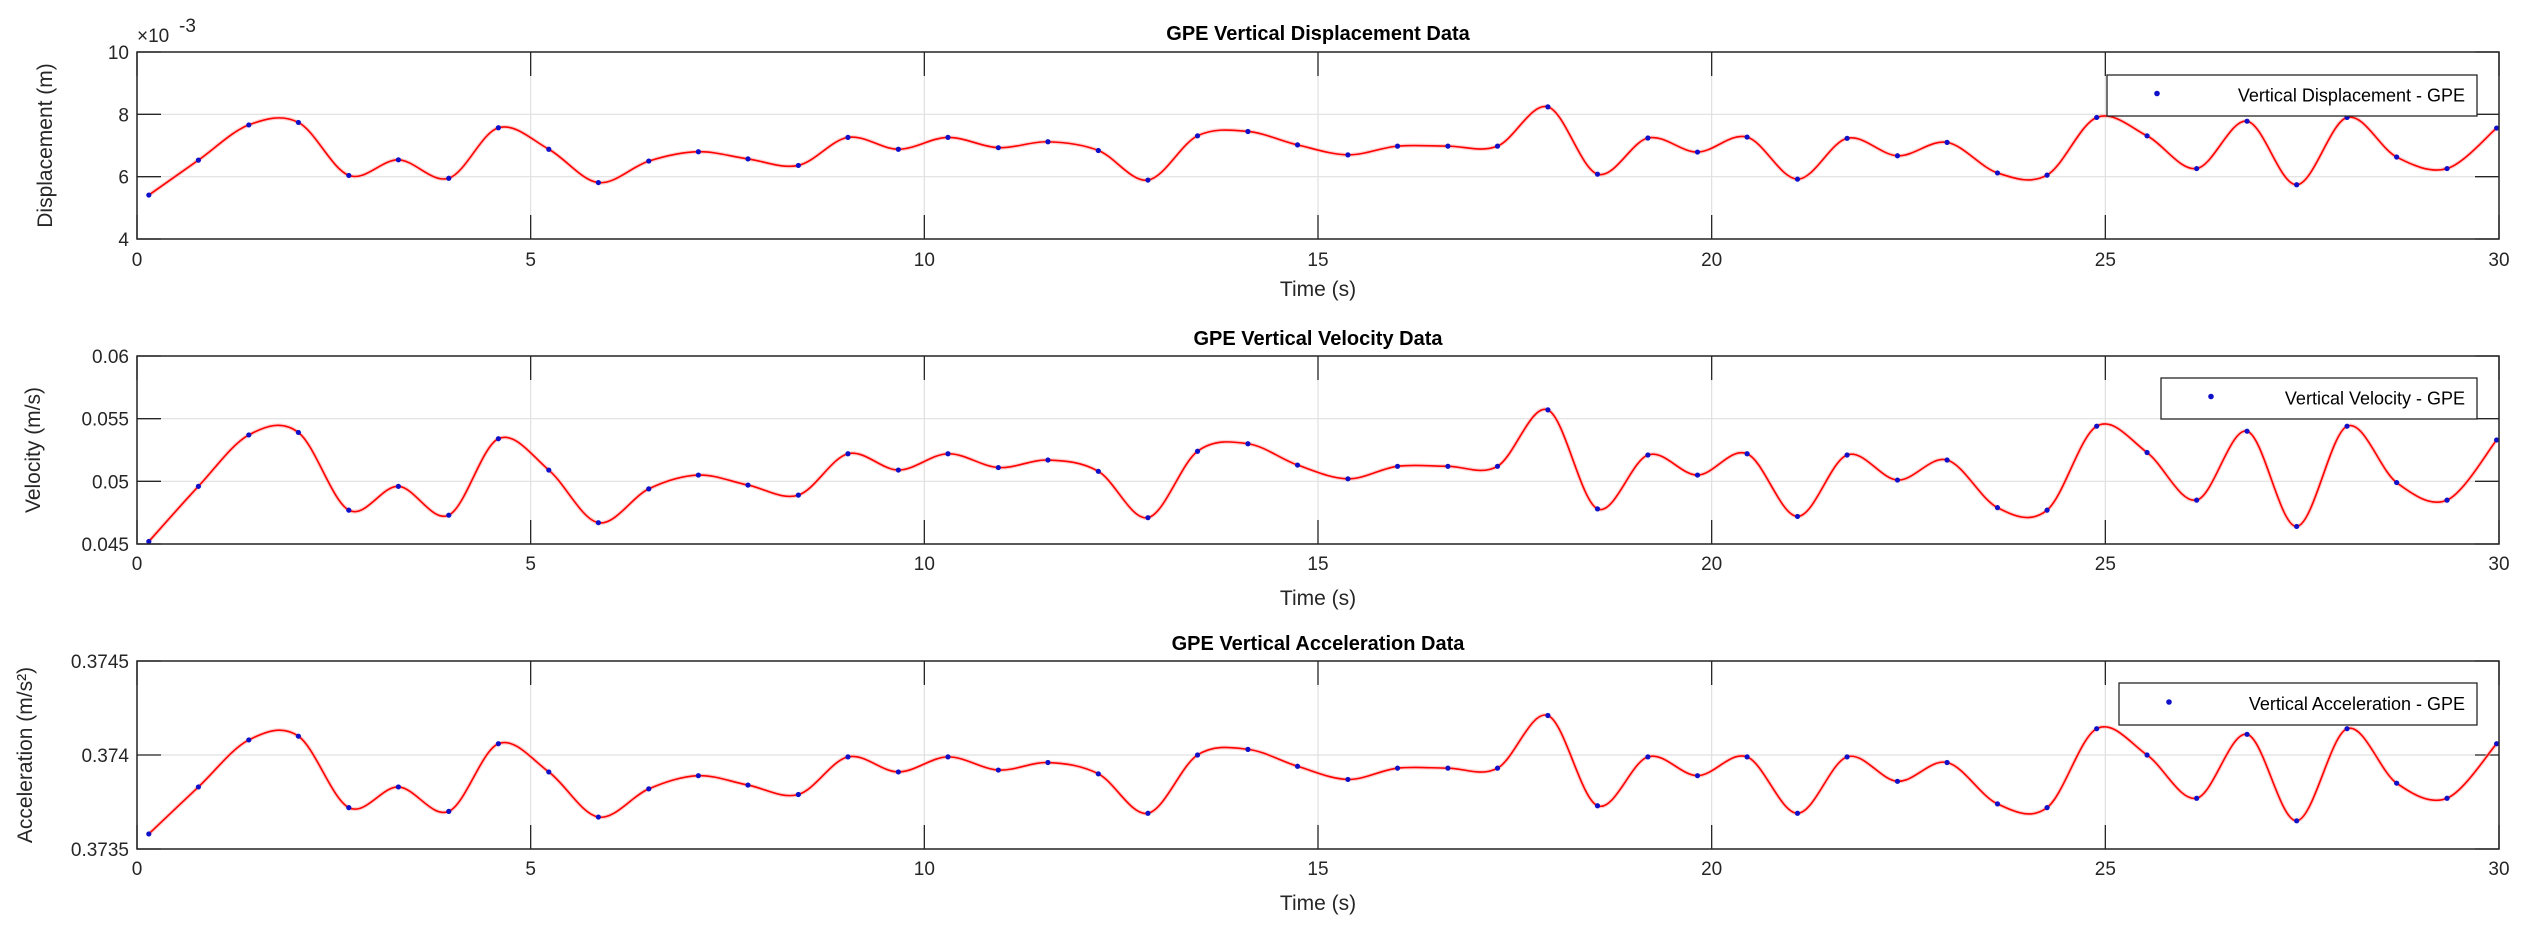 This screenshot has height=936, width=2527. Describe the element at coordinates (2498, 564) in the screenshot. I see `x-tick-label: 30` at that location.